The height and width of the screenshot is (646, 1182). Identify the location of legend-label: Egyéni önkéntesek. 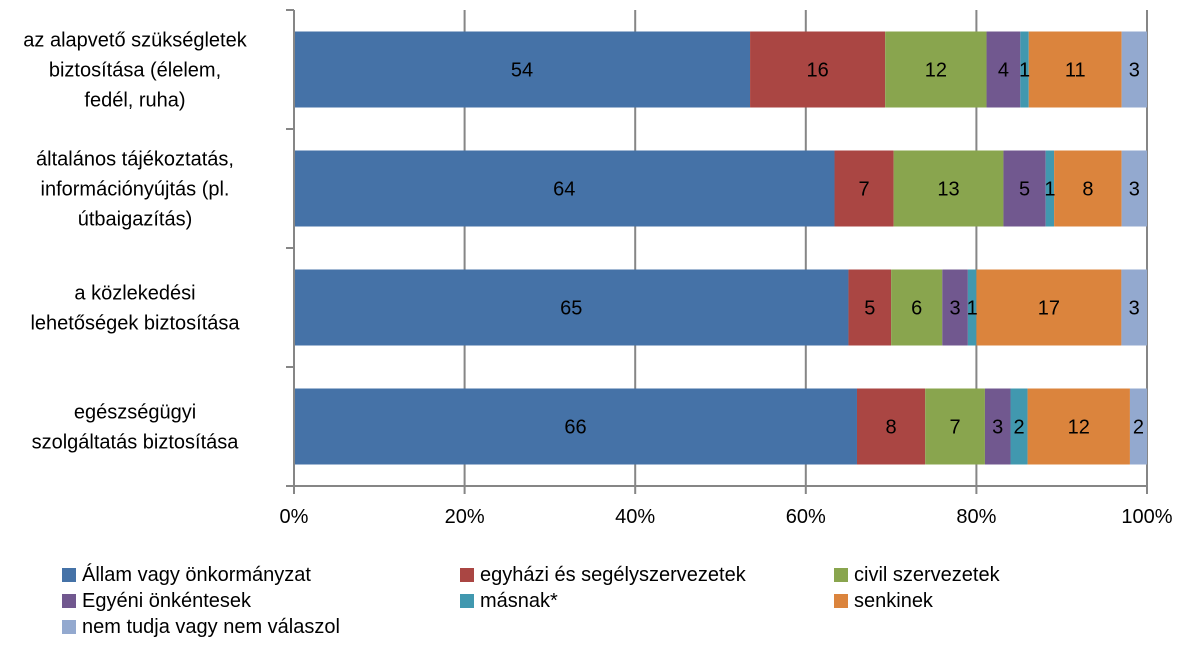
(167, 600).